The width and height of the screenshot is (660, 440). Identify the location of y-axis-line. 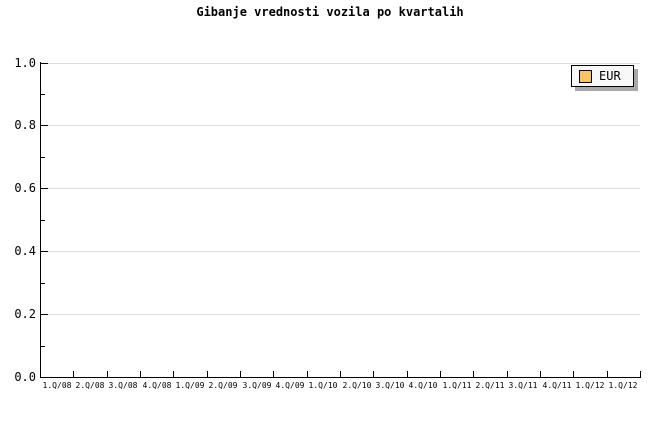
(40, 219).